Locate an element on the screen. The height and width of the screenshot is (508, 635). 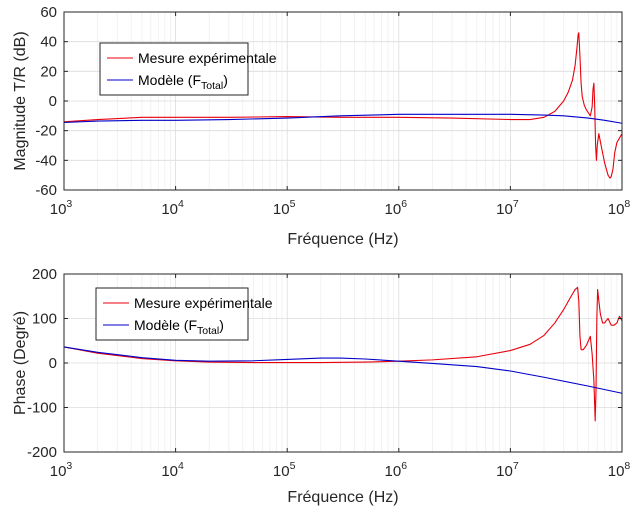
magnitude-y-tick-label: -20 is located at coordinates (46, 131).